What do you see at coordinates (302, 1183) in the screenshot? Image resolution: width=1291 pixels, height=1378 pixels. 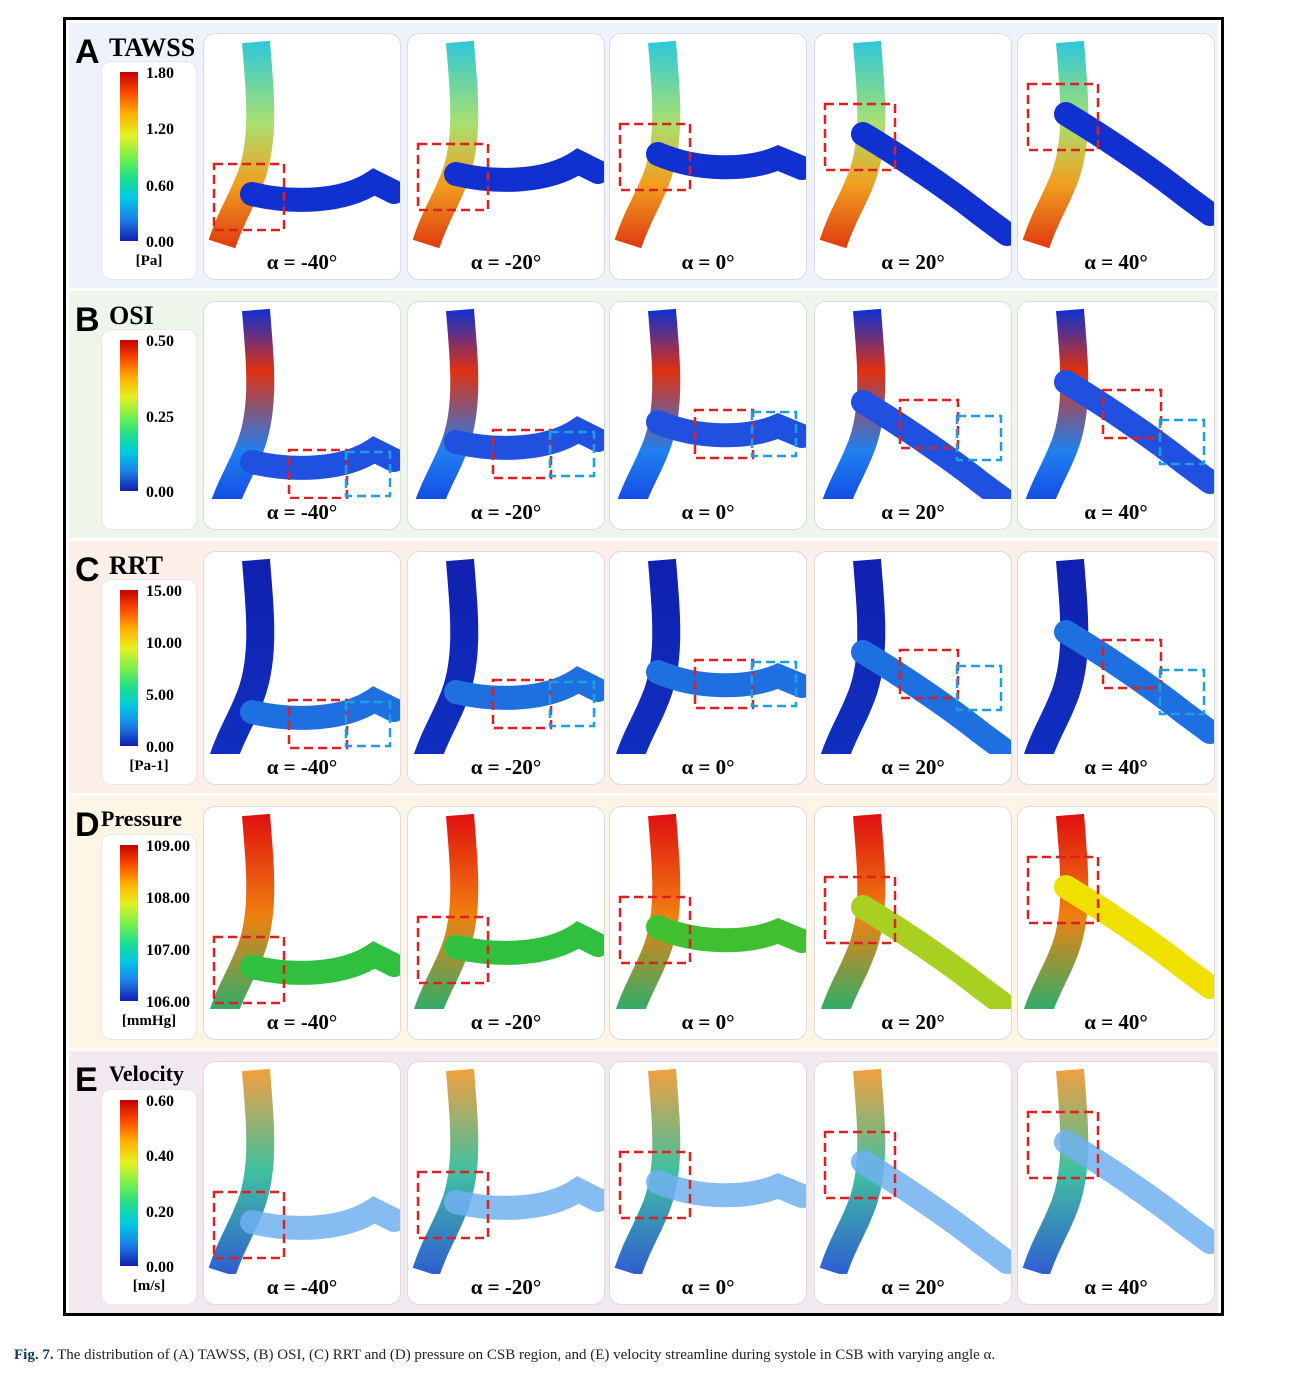 I see `model-panel-e-0: α = -40°` at bounding box center [302, 1183].